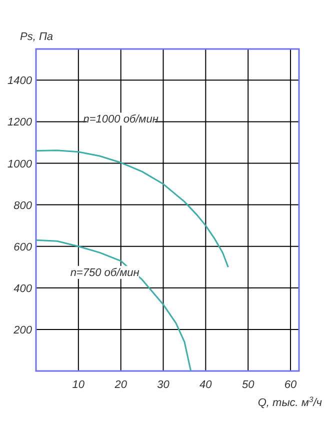 This screenshot has height=421, width=326. Describe the element at coordinates (105, 272) in the screenshot. I see `series-label: n=750 об/мин` at that location.